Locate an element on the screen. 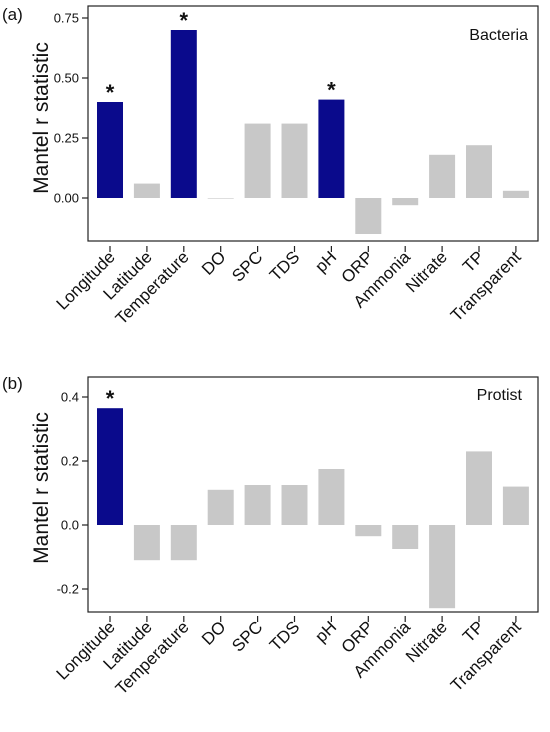 The image size is (550, 732). panel-a-significance-markers: * * * is located at coordinates (221, 56).